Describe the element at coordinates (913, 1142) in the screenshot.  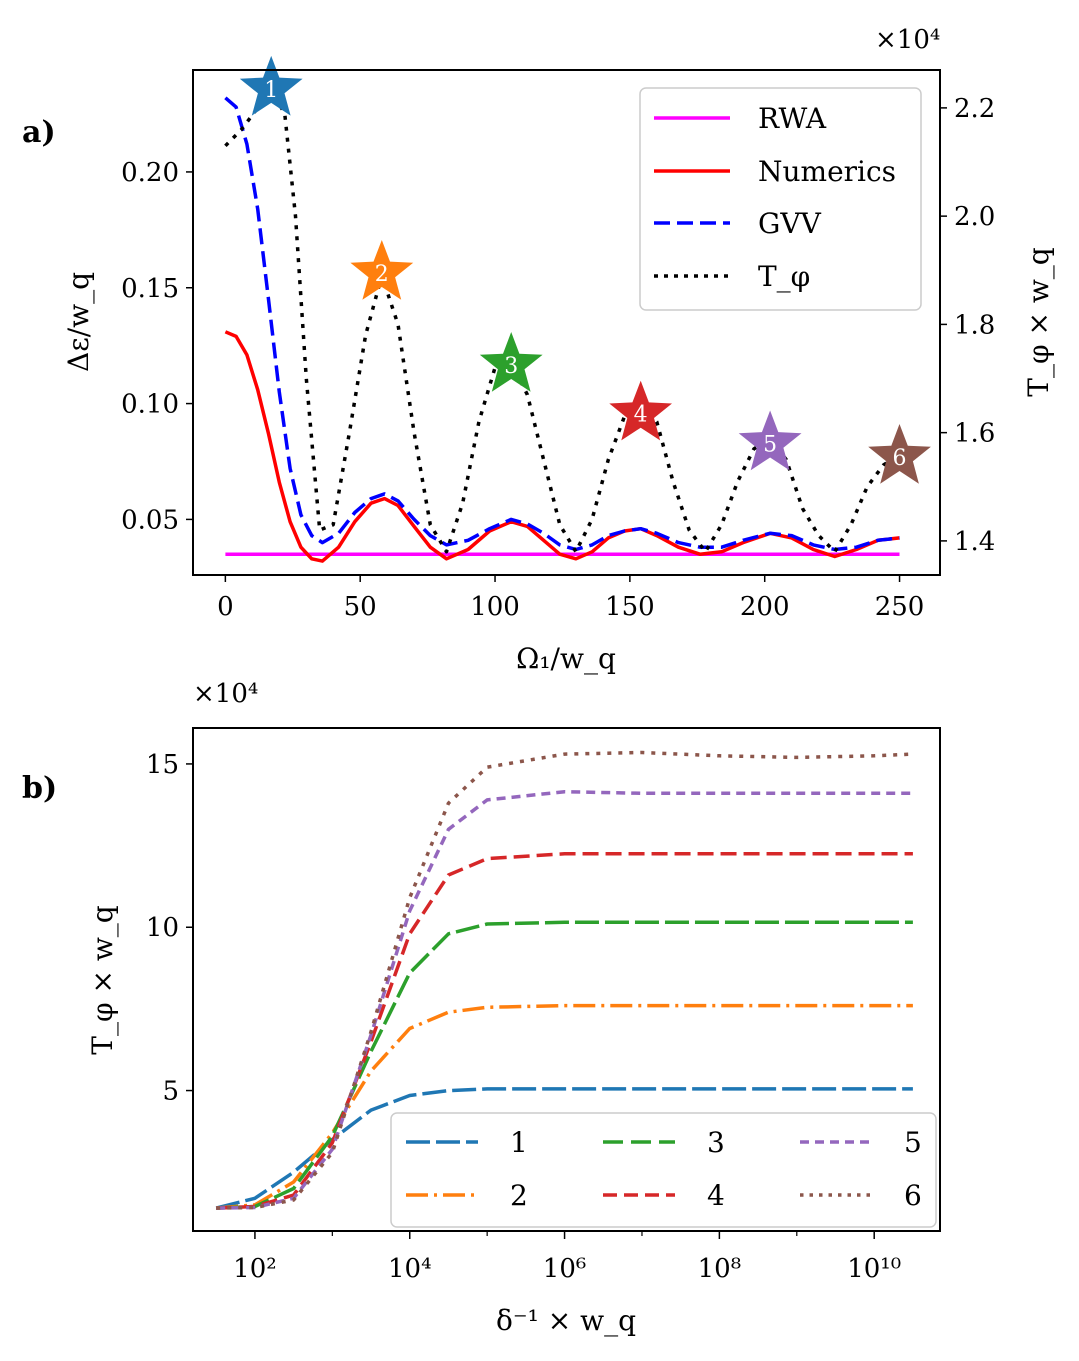
I see `legend-label-5: 5` at that location.